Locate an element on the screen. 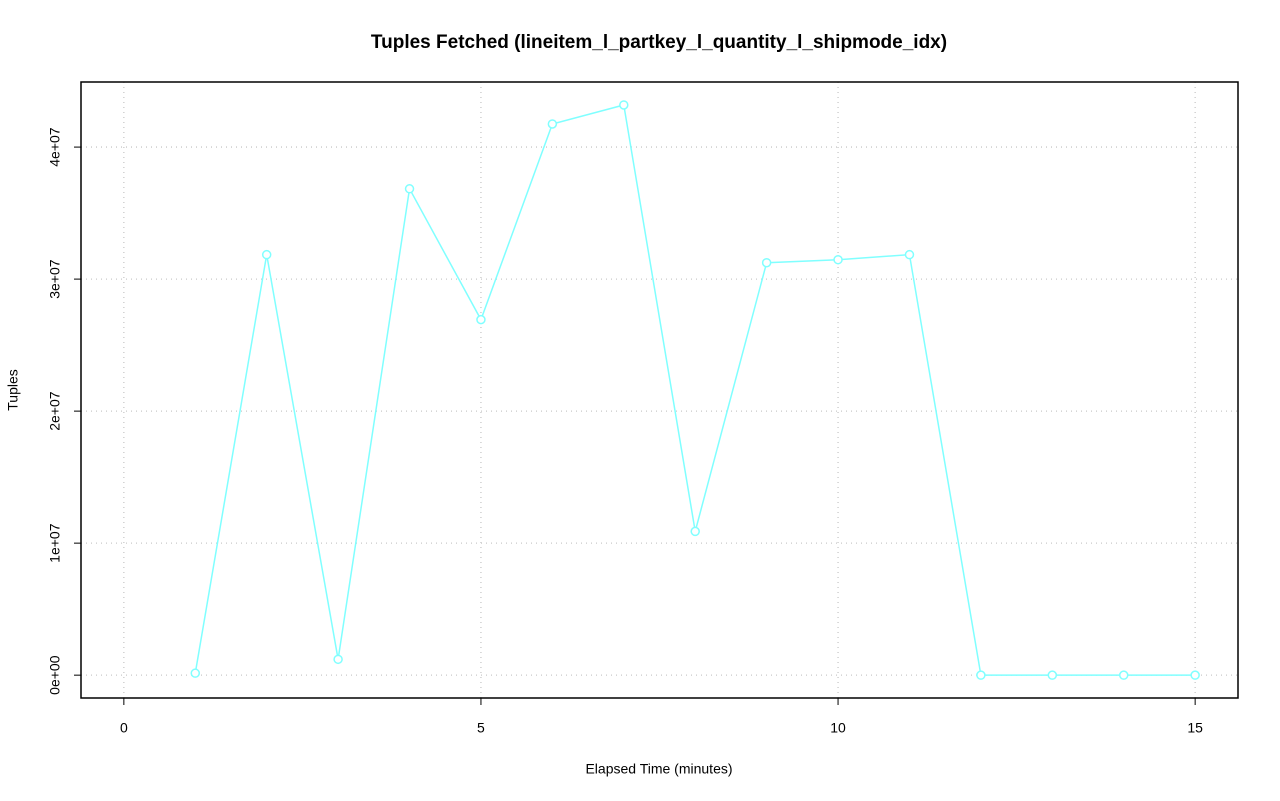 This screenshot has width=1280, height=801. y-tick-label: 2e+07 is located at coordinates (55, 411).